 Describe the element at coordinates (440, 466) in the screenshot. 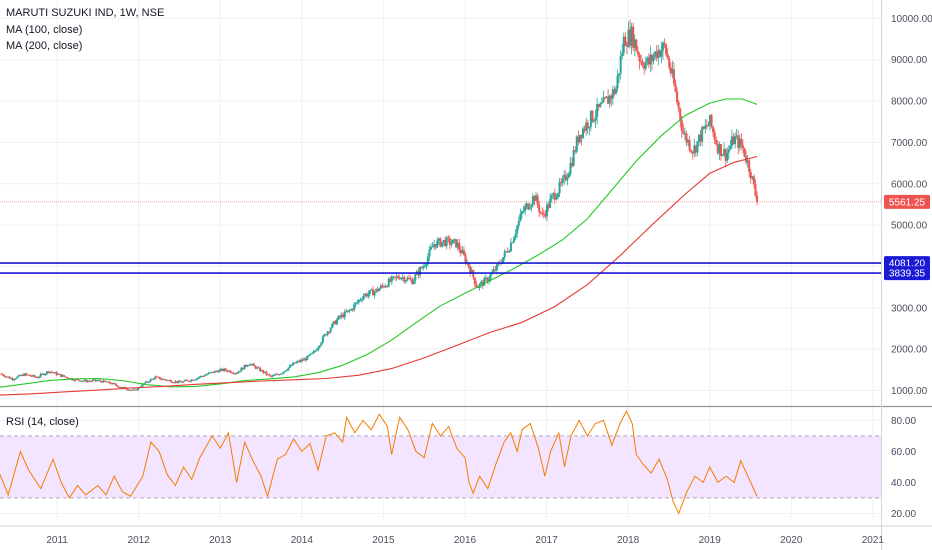

I see `rsi-band` at that location.